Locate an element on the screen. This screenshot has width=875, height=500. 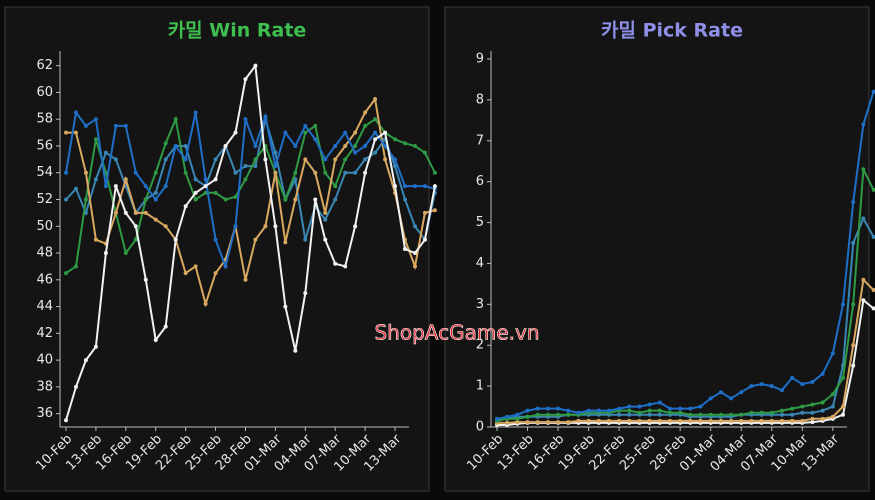
y-tick-label: 50 is located at coordinates (44, 226).